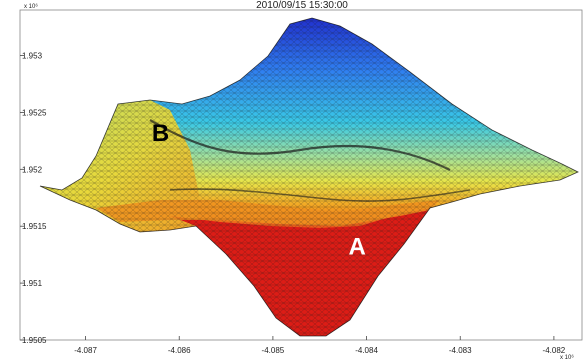  What do you see at coordinates (460, 350) in the screenshot?
I see `x-tick-label-4: -4.083` at bounding box center [460, 350].